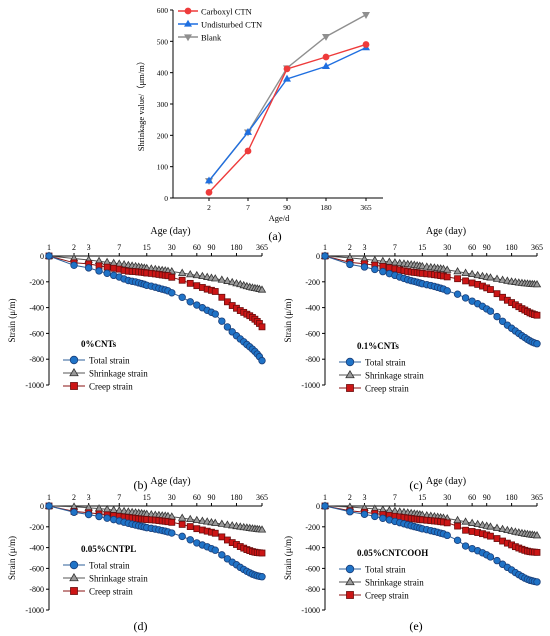 The image size is (550, 636). I want to click on y-tick-label: 200, so click(163, 135).